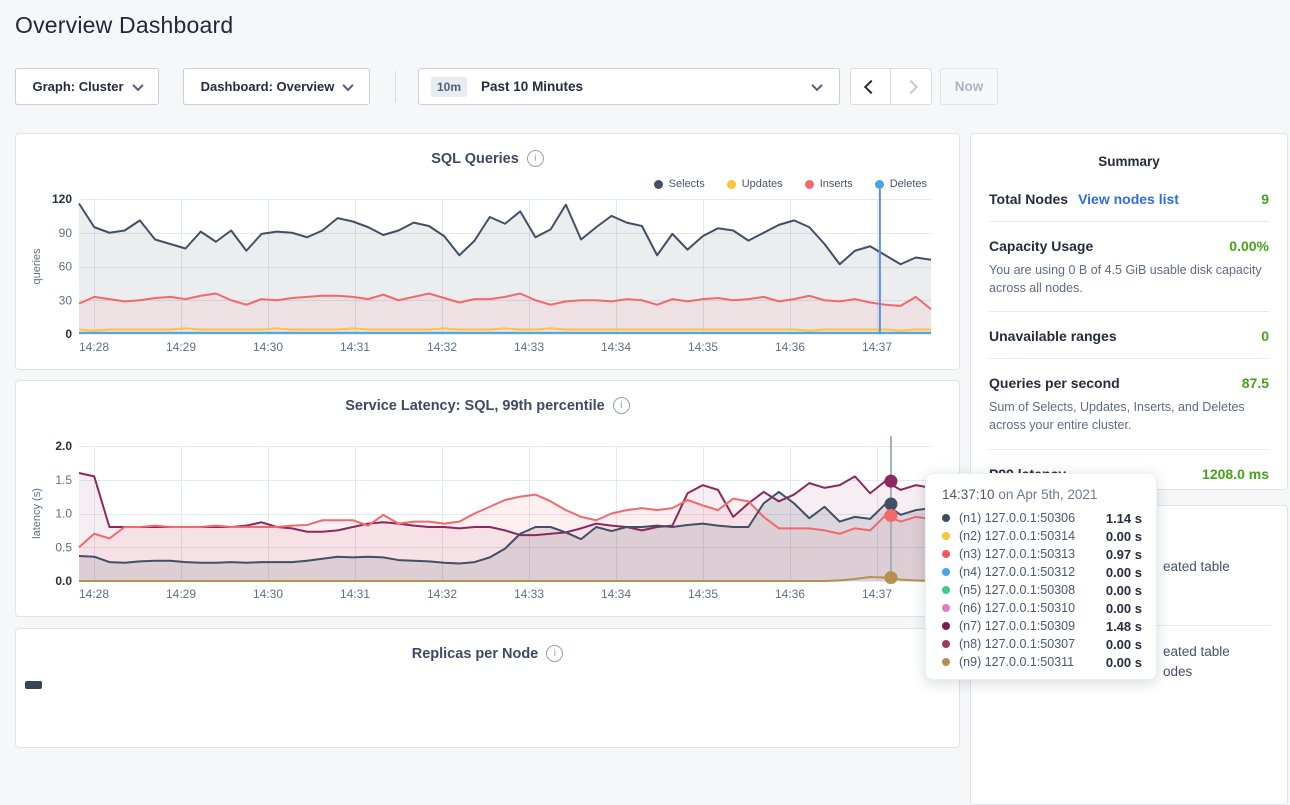  Describe the element at coordinates (1255, 383) in the screenshot. I see `summary-value: 87.5` at that location.